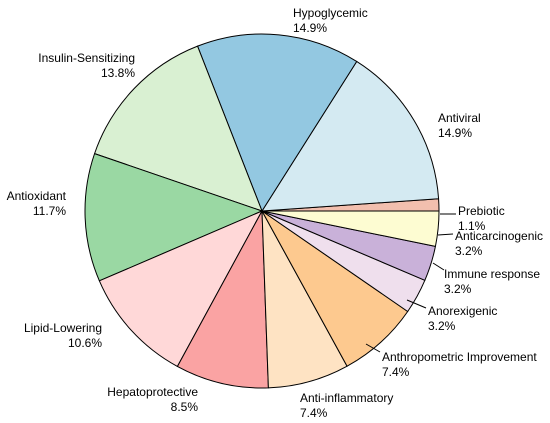  Describe the element at coordinates (492, 274) in the screenshot. I see `slice-label: Immune response` at that location.